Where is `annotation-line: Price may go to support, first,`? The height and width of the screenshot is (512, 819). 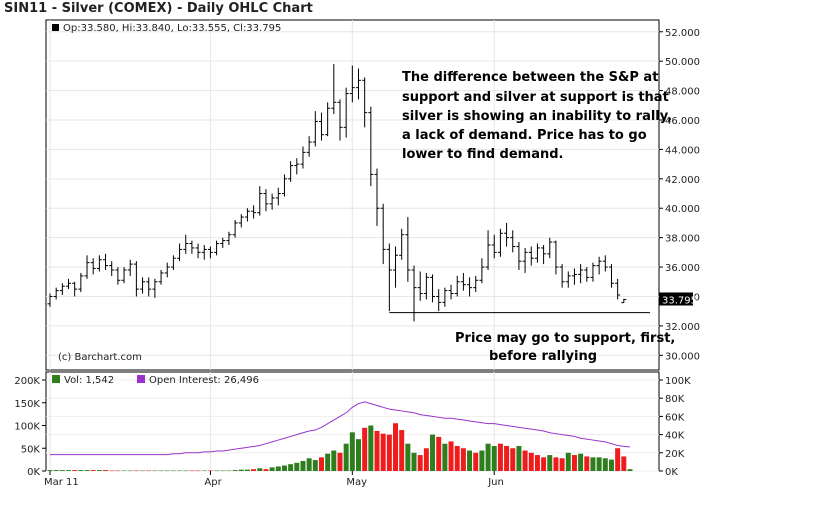
annotation-line: Price may go to support, first, is located at coordinates (565, 338).